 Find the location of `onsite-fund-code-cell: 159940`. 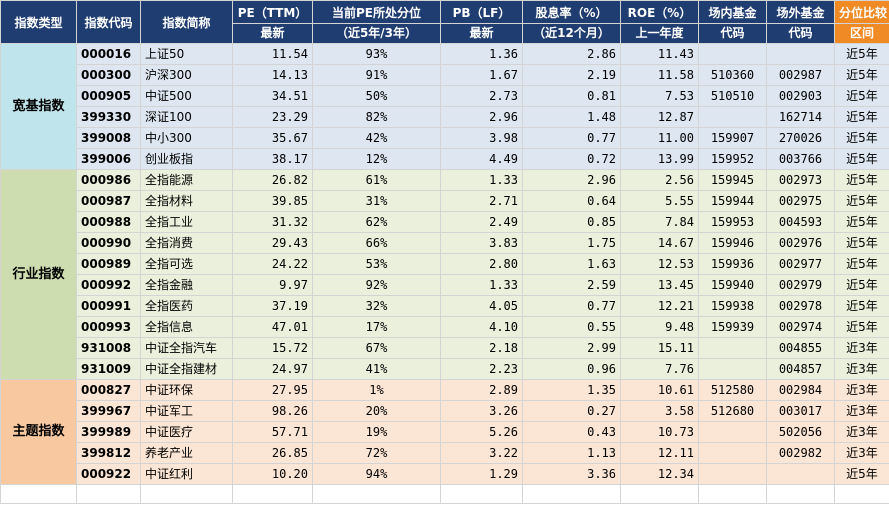

onsite-fund-code-cell: 159940 is located at coordinates (732, 285).